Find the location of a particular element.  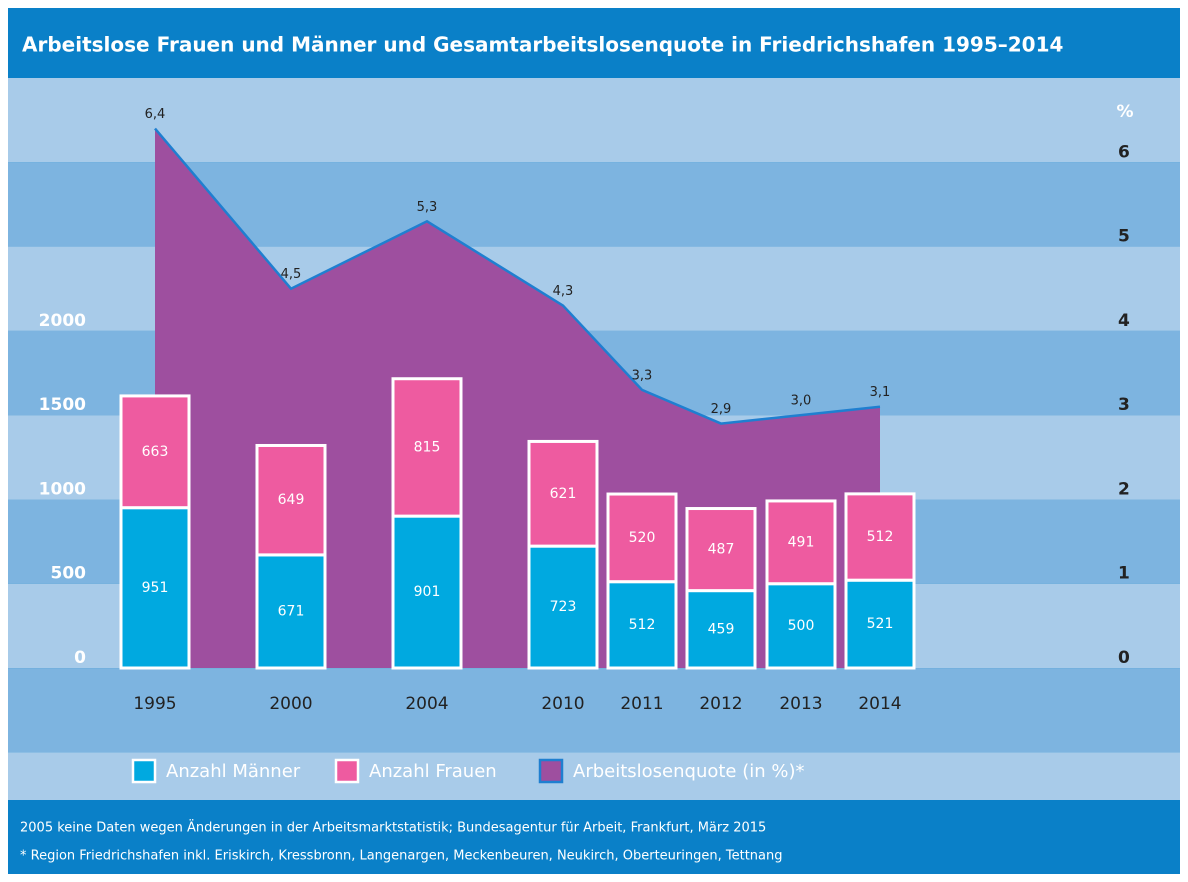

data-label: 621 is located at coordinates (563, 494).